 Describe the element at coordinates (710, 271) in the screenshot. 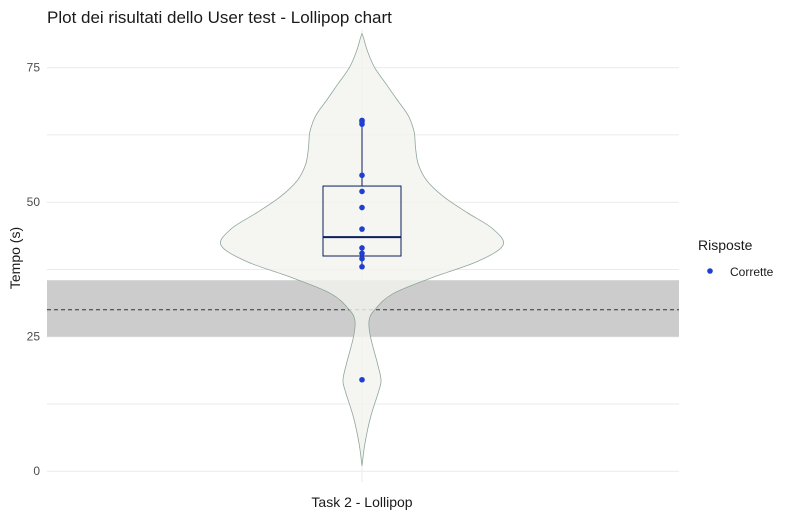

I see `legend-marker` at that location.